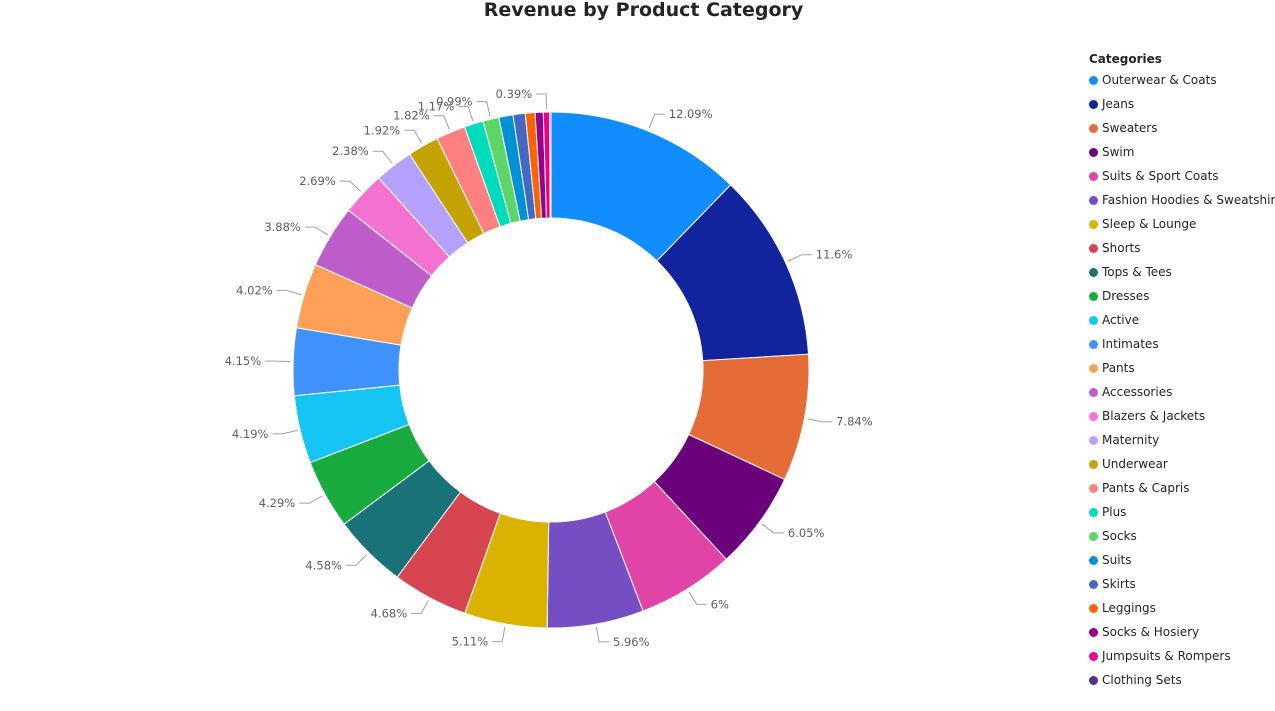 Image resolution: width=1275 pixels, height=711 pixels. I want to click on data-label-jumpsuits-and-rompers: 0.39%, so click(514, 94).